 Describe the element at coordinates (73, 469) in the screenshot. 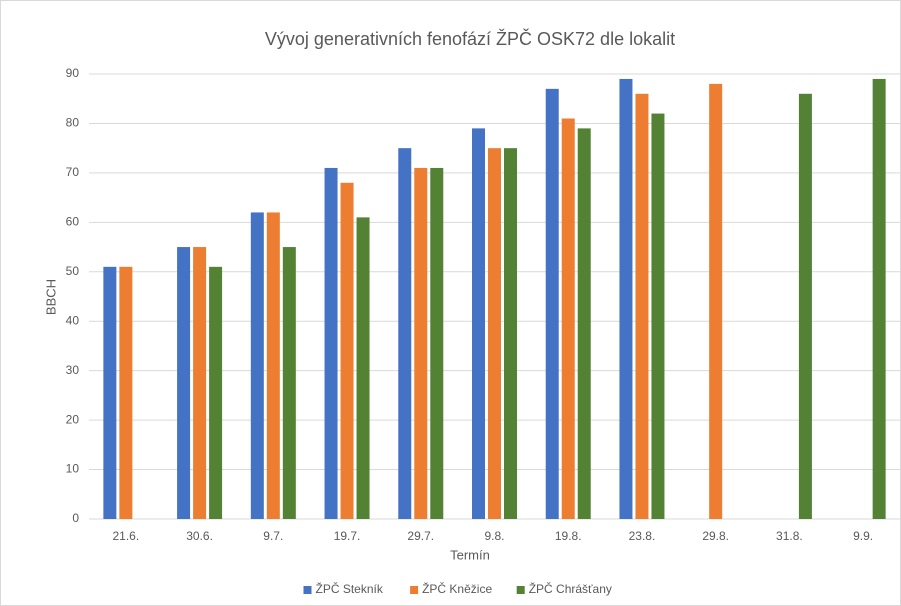

I see `y-tick-label: 10` at that location.